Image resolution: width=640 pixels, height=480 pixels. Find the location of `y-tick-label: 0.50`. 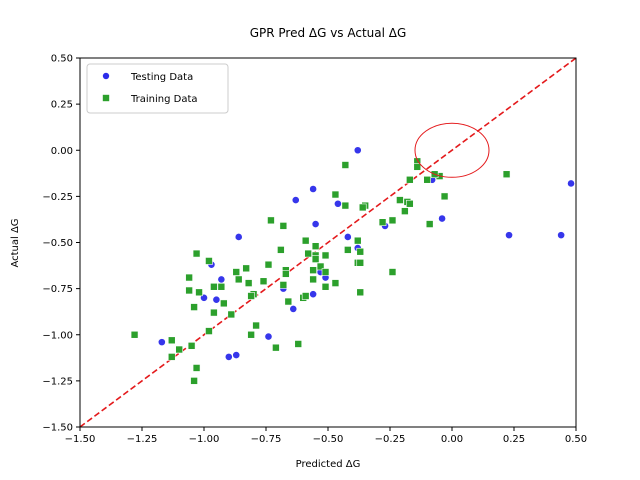

y-tick-label: 0.50 is located at coordinates (62, 59).